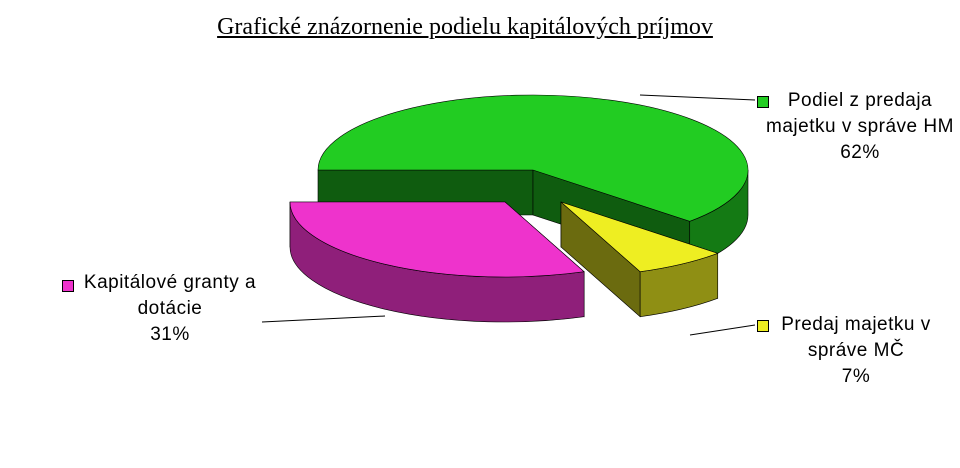 Image resolution: width=960 pixels, height=468 pixels. I want to click on data-label: Kapitálové granty a dotácie 31%, so click(170, 309).